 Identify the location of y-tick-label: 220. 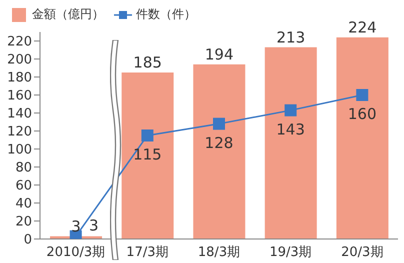
(19, 42).